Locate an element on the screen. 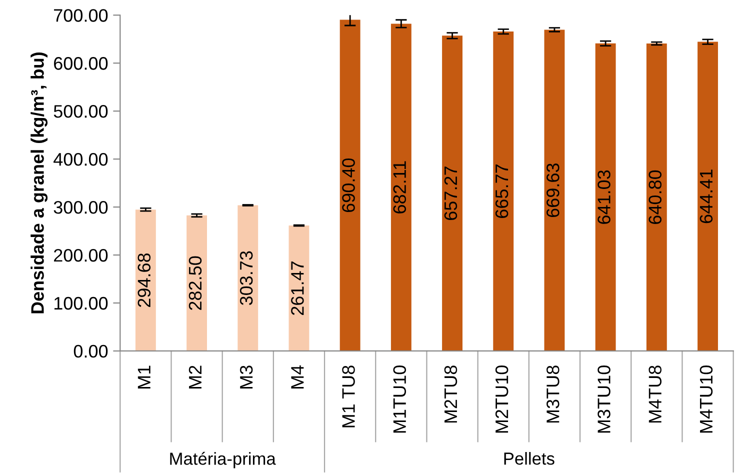  text: Pellets is located at coordinates (529, 458).